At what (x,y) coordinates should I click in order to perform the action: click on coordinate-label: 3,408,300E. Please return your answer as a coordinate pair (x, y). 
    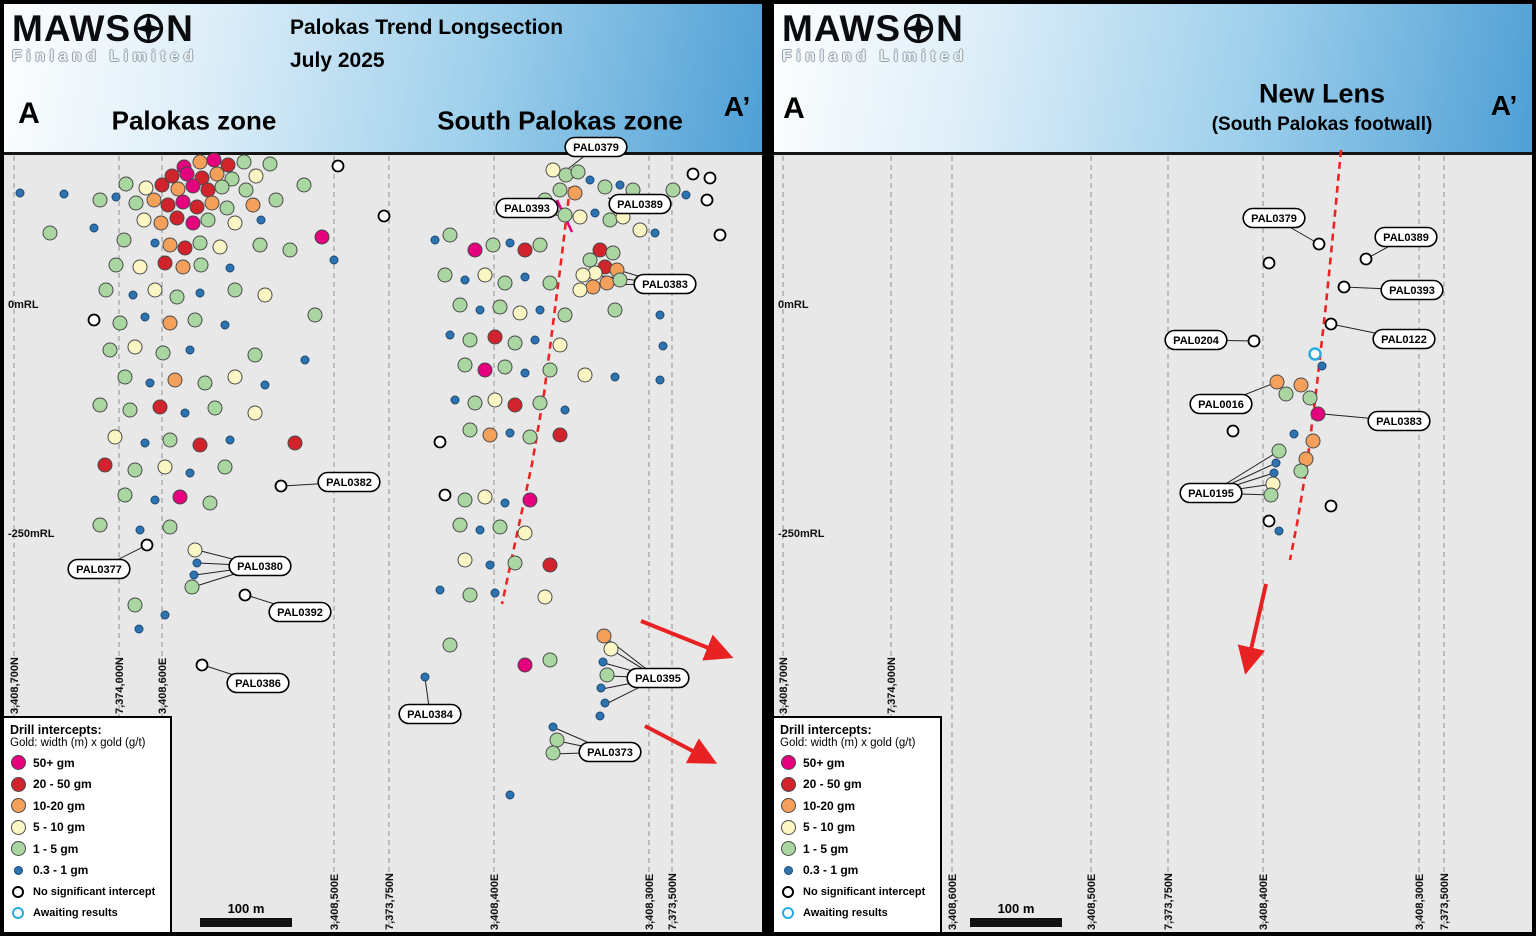
    Looking at the image, I should click on (650, 902).